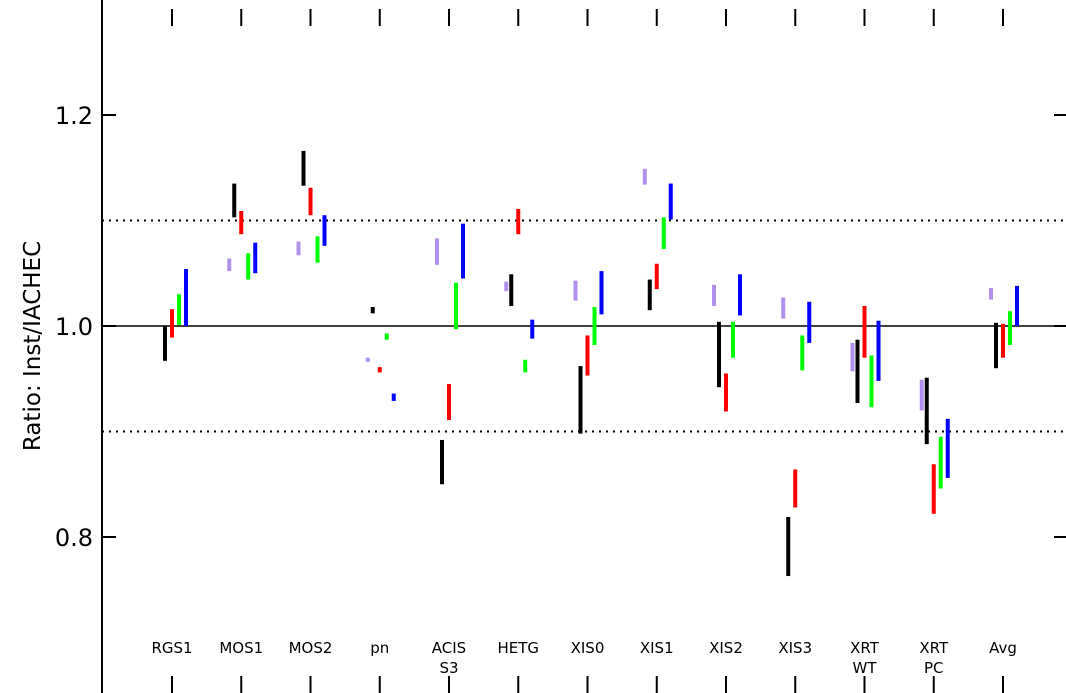  Describe the element at coordinates (448, 668) in the screenshot. I see `category-label-line2: S3` at that location.